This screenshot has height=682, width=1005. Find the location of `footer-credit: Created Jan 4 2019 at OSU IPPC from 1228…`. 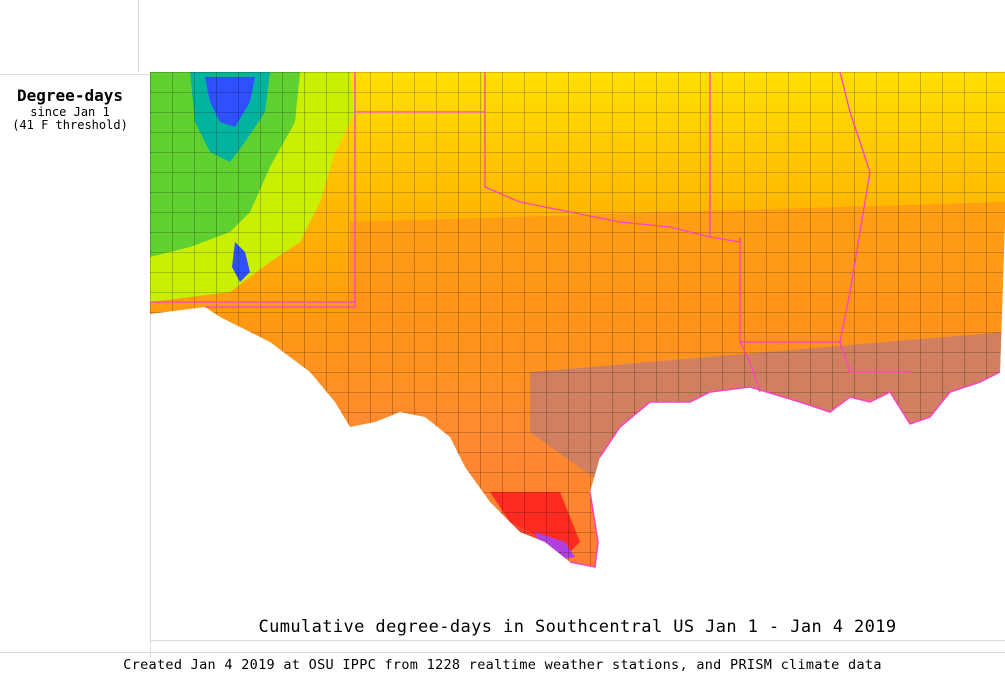

footer-credit: Created Jan 4 2019 at OSU IPPC from 1228… is located at coordinates (502, 665).